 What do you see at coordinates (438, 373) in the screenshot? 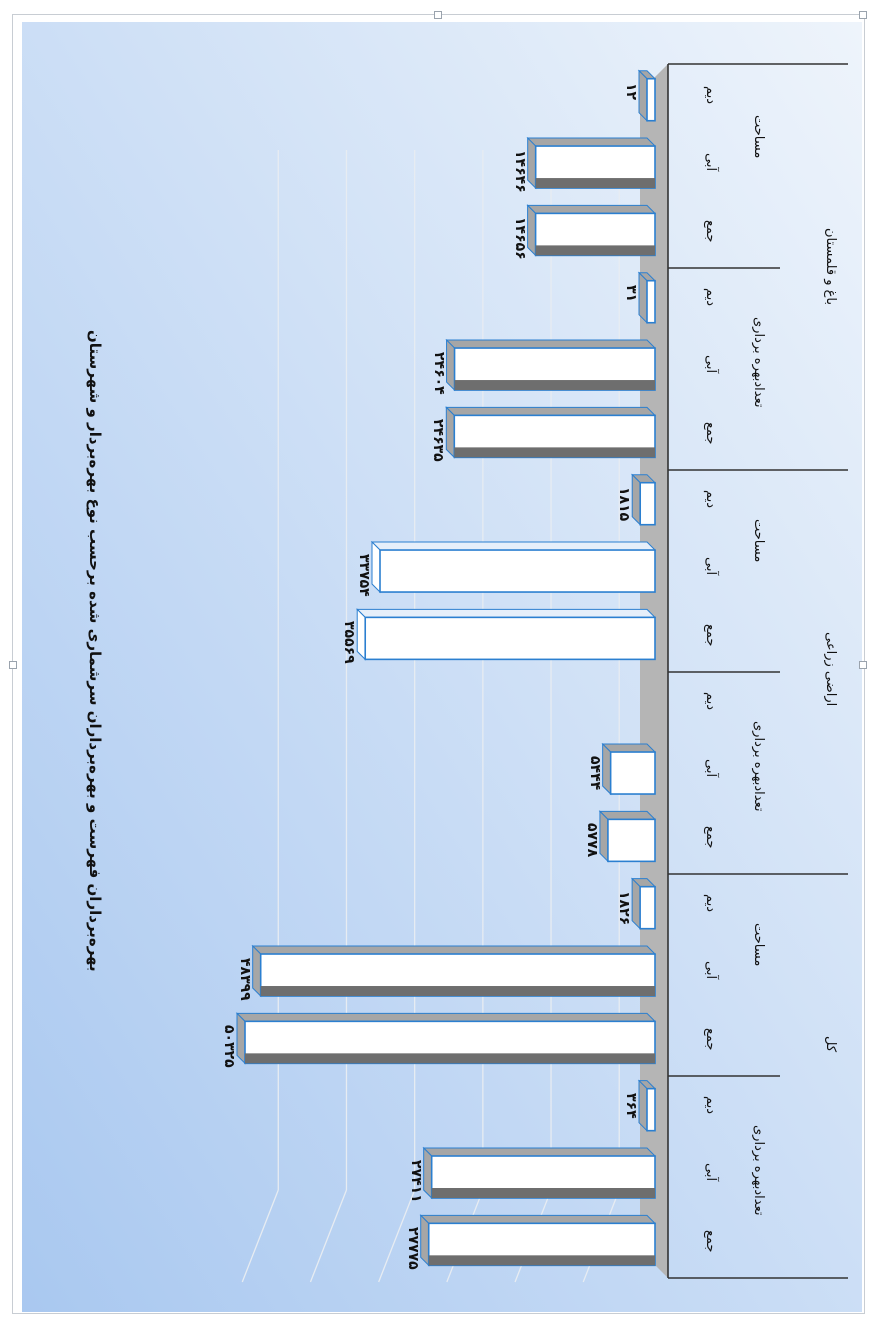
I see `data-label: ۲۴۶۰۴` at bounding box center [438, 373].